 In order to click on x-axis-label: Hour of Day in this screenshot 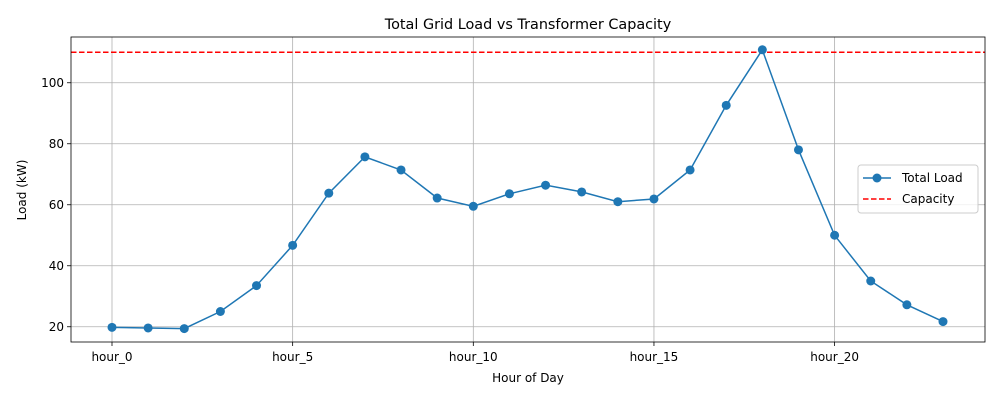, I will do `click(528, 378)`.